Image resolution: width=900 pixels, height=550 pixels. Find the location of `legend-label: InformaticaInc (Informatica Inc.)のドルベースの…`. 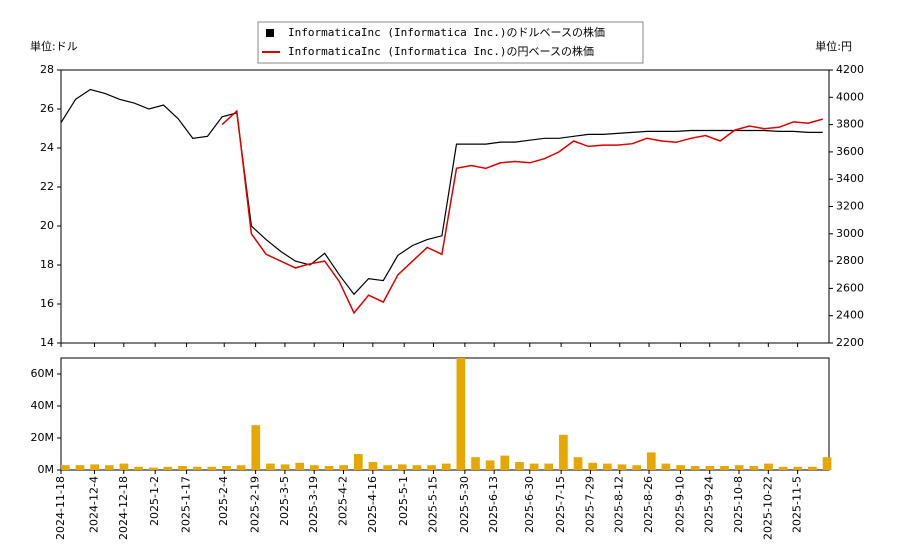

legend-label: InformaticaInc (Informatica Inc.)のドルベースの… is located at coordinates (446, 32).